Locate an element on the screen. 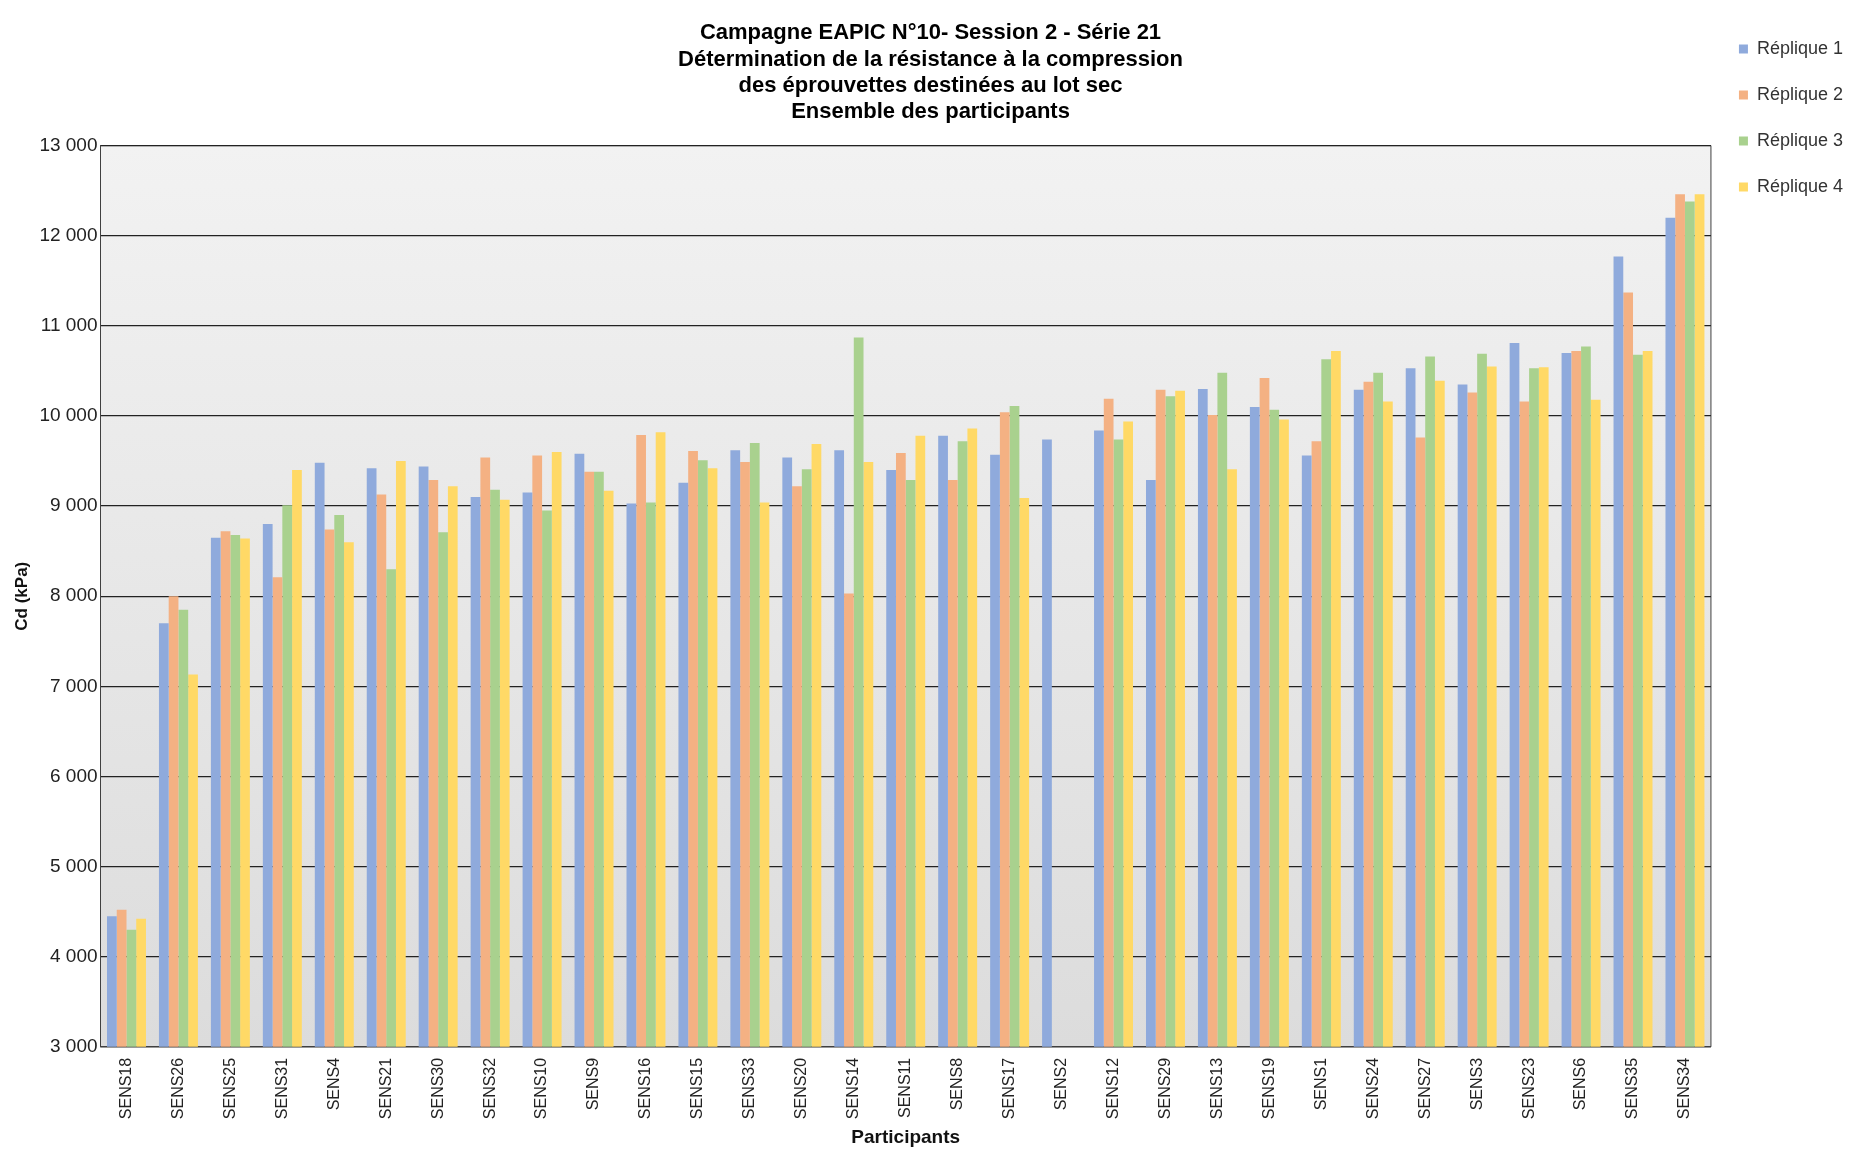  x-tick-label: SENS24 is located at coordinates (1372, 1088).